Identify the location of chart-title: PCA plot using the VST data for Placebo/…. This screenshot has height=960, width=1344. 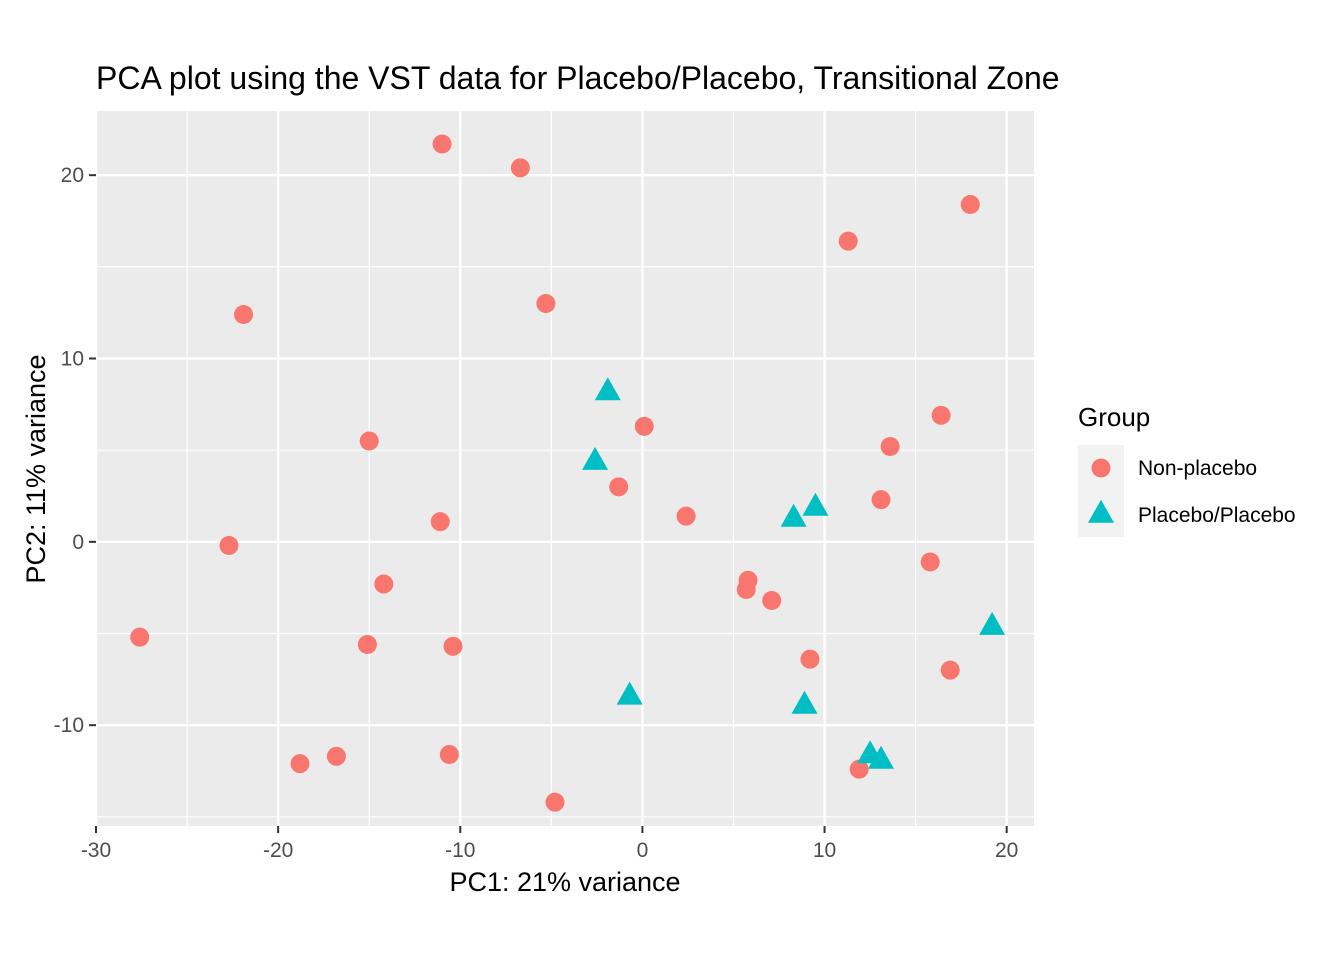
(578, 78).